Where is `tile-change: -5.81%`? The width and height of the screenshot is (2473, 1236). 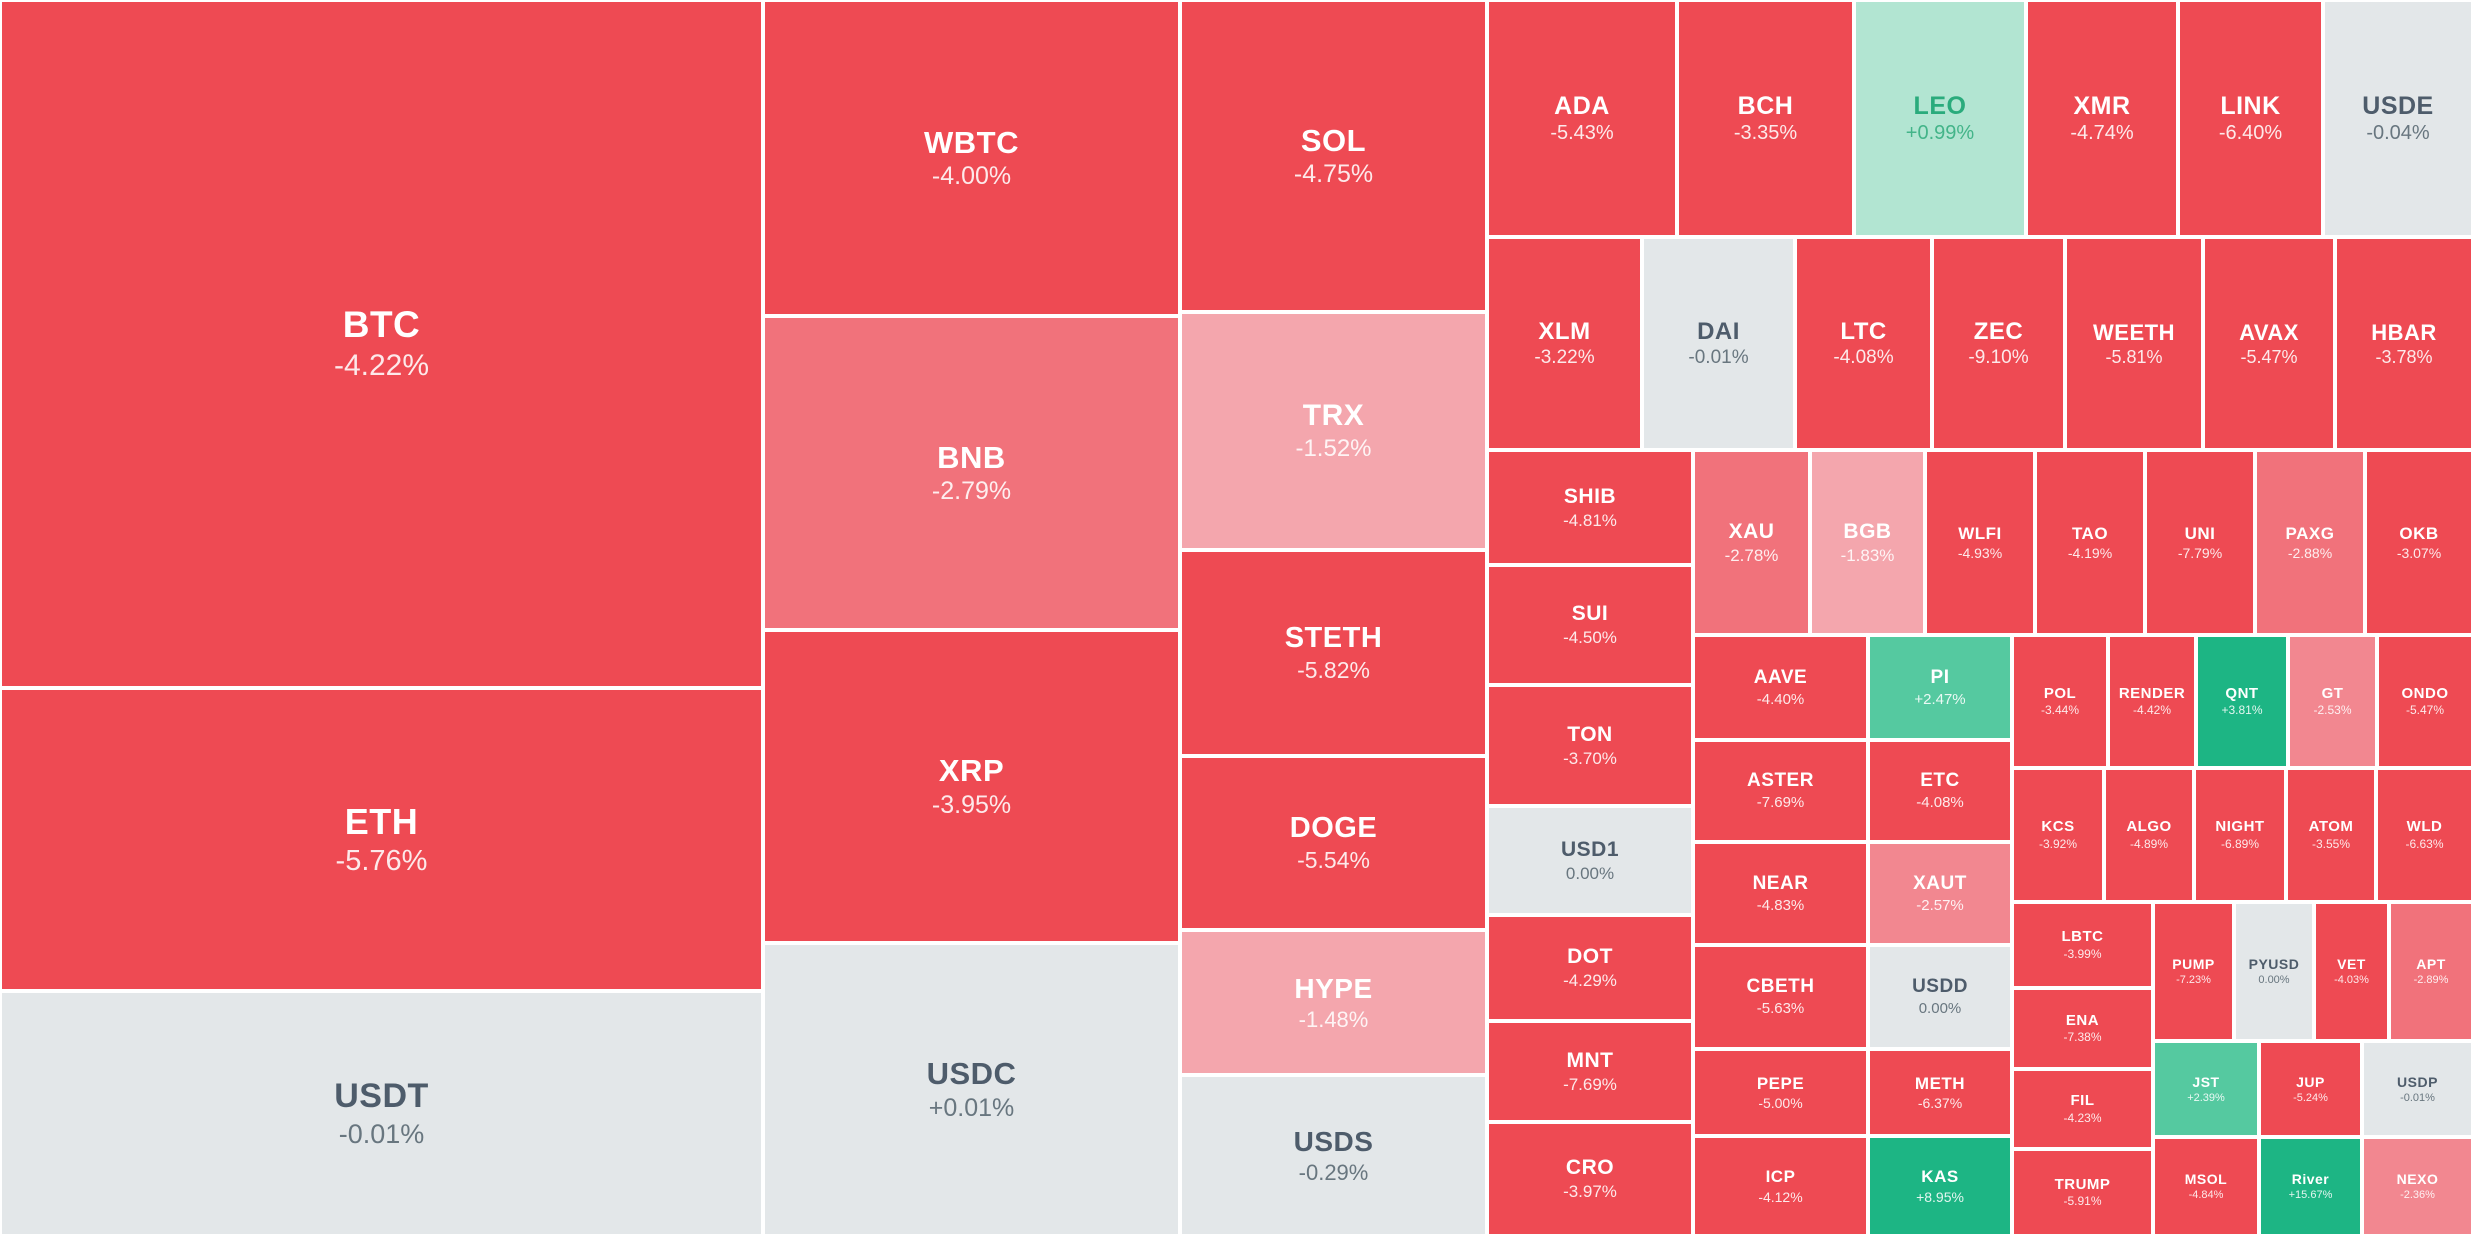 tile-change: -5.81% is located at coordinates (2134, 356).